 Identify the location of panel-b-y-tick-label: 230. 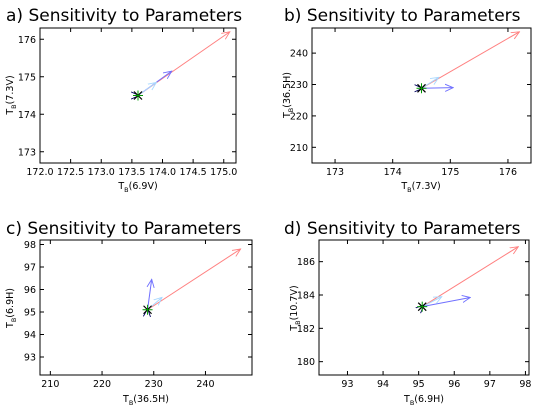
(299, 85).